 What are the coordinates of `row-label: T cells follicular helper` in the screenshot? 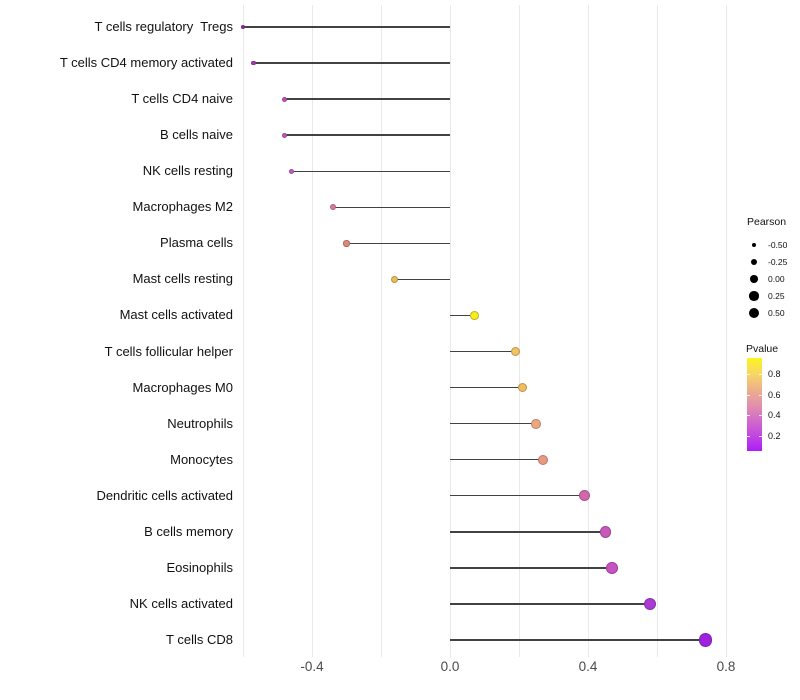 It's located at (168, 351).